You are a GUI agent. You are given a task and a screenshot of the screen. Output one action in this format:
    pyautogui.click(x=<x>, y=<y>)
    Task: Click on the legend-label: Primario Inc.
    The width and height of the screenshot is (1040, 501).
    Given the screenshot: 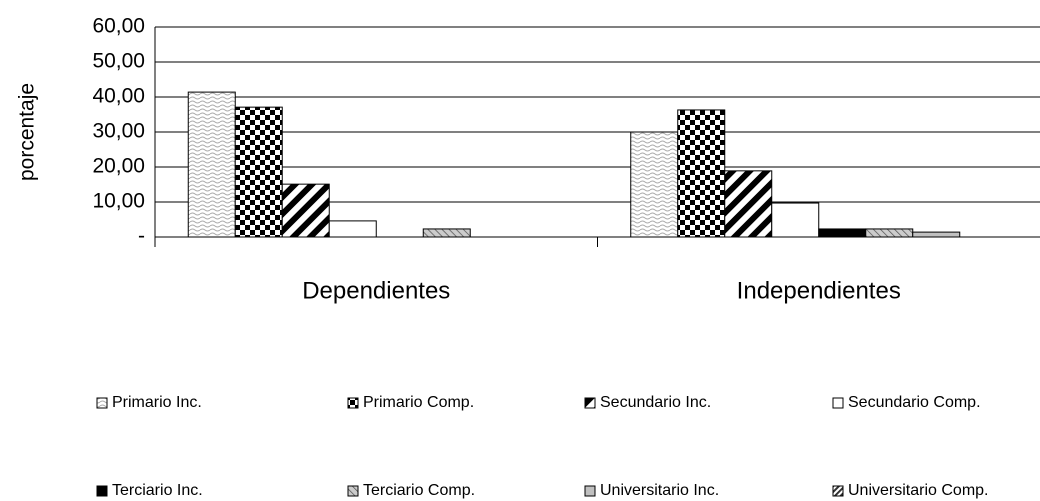 What is the action you would take?
    pyautogui.click(x=157, y=402)
    